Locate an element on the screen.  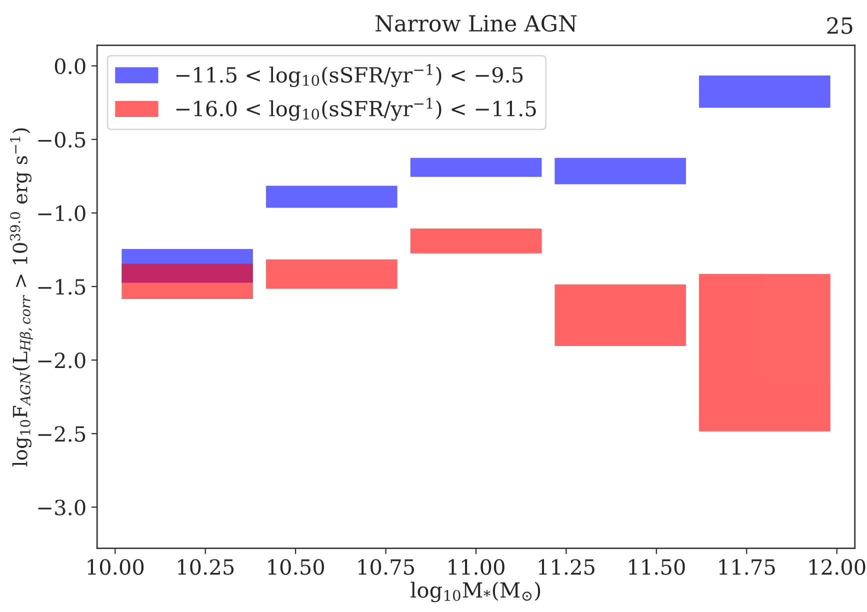
text: log$_{10}$F$_{AGN}$(L$_{Hβ,corr}$ > 10$^{39.0}$ erg s$^{−1}$) is located at coordinates (22, 297).